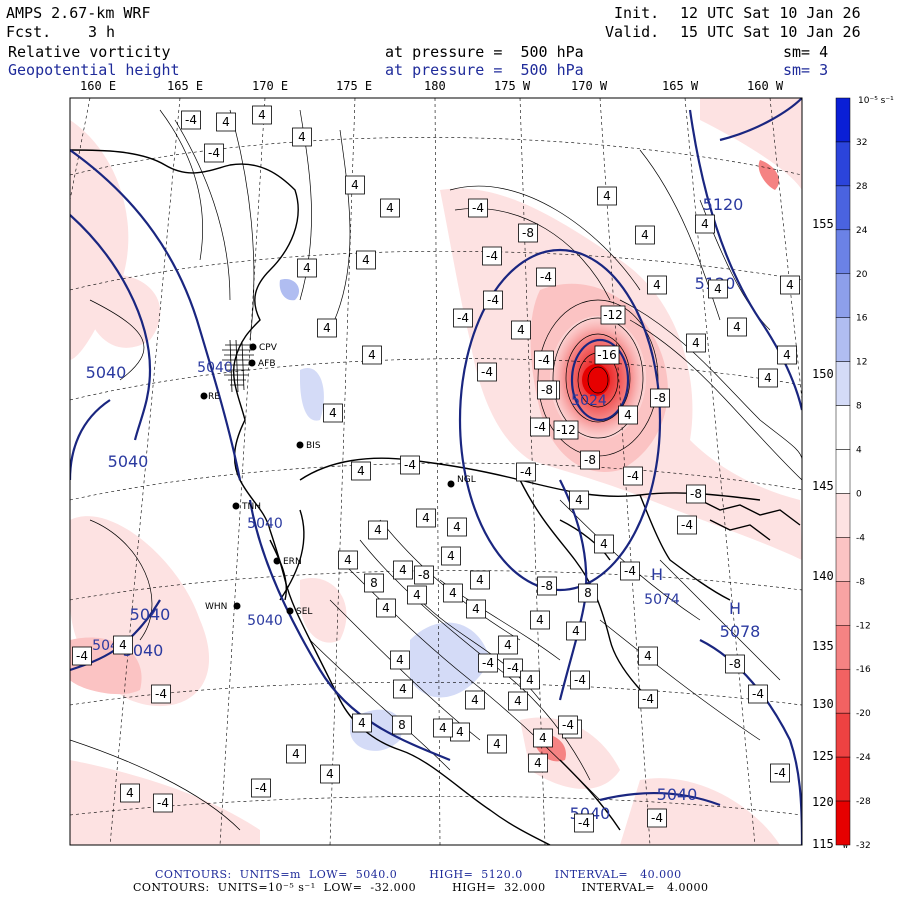  What do you see at coordinates (637, 13) in the screenshot?
I see `init-label: Init.` at bounding box center [637, 13].